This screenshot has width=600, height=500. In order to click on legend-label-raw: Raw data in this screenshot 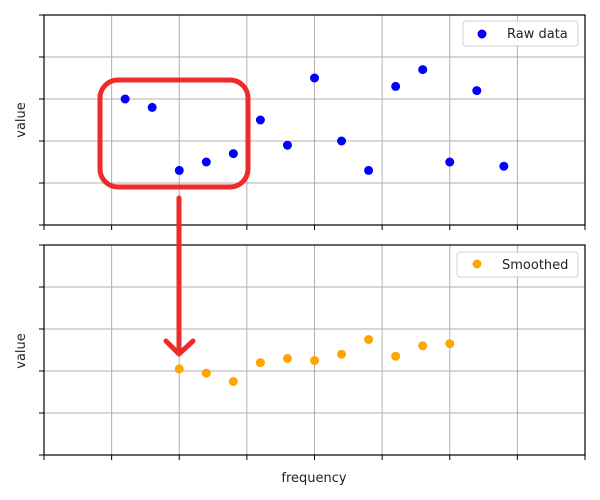, I will do `click(537, 34)`.